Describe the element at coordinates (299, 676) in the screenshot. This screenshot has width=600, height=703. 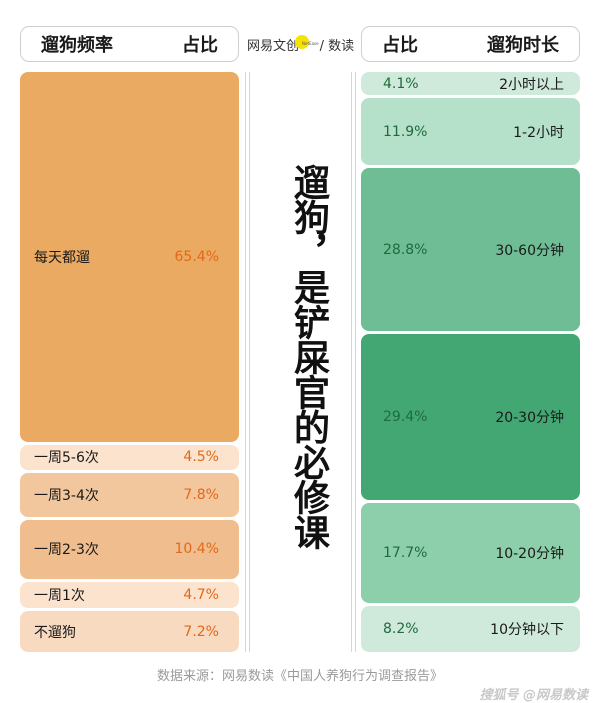
I see `data-source: 数据来源：网易数读《中国人养狗行为调查报告》` at that location.